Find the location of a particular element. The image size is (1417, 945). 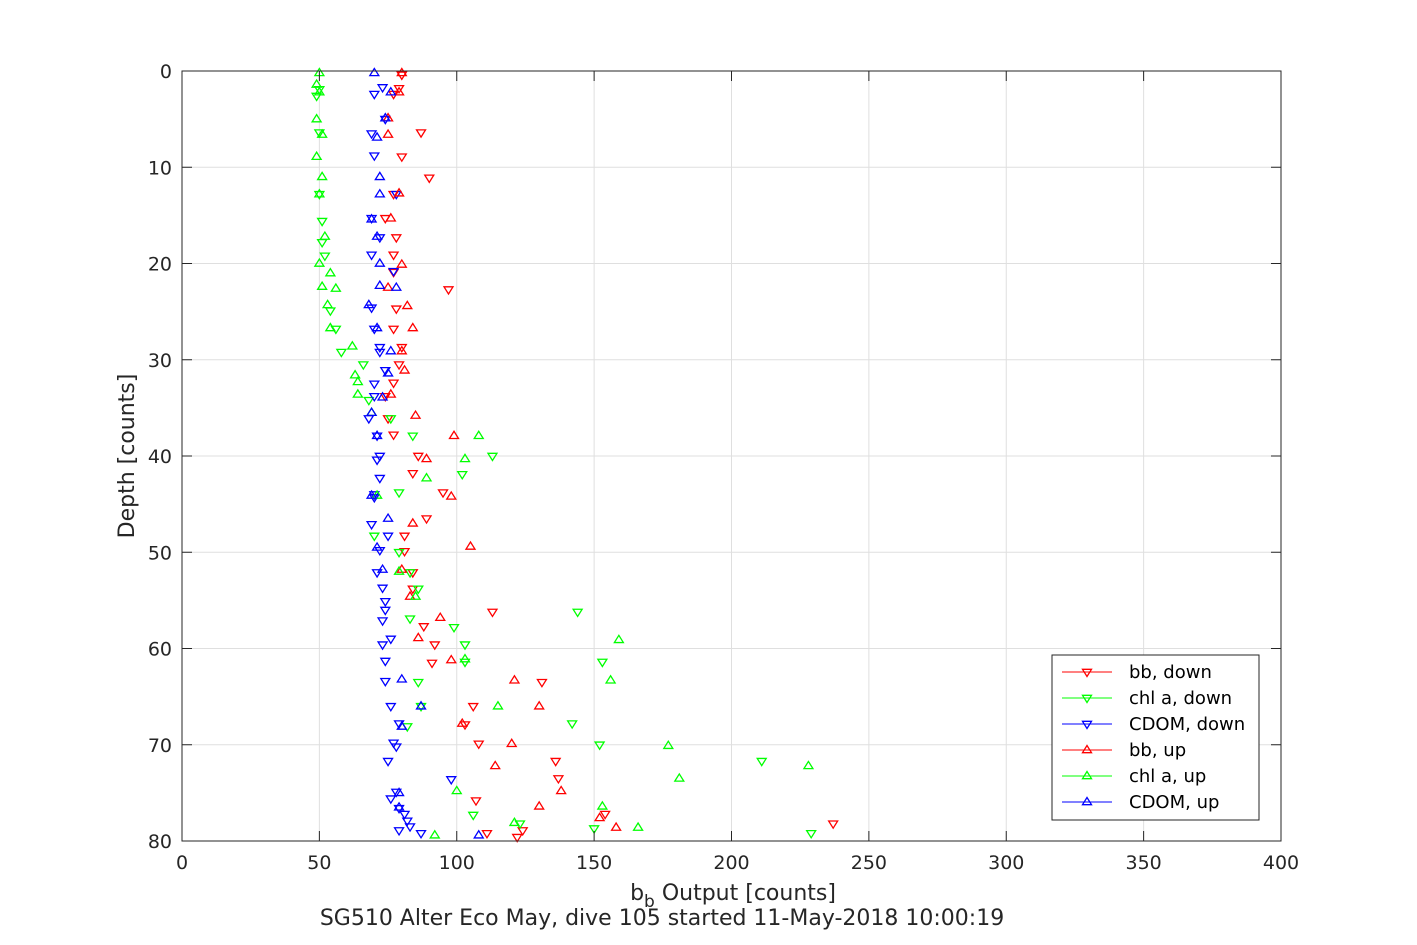

legend-label: chl a, down is located at coordinates (1180, 698).